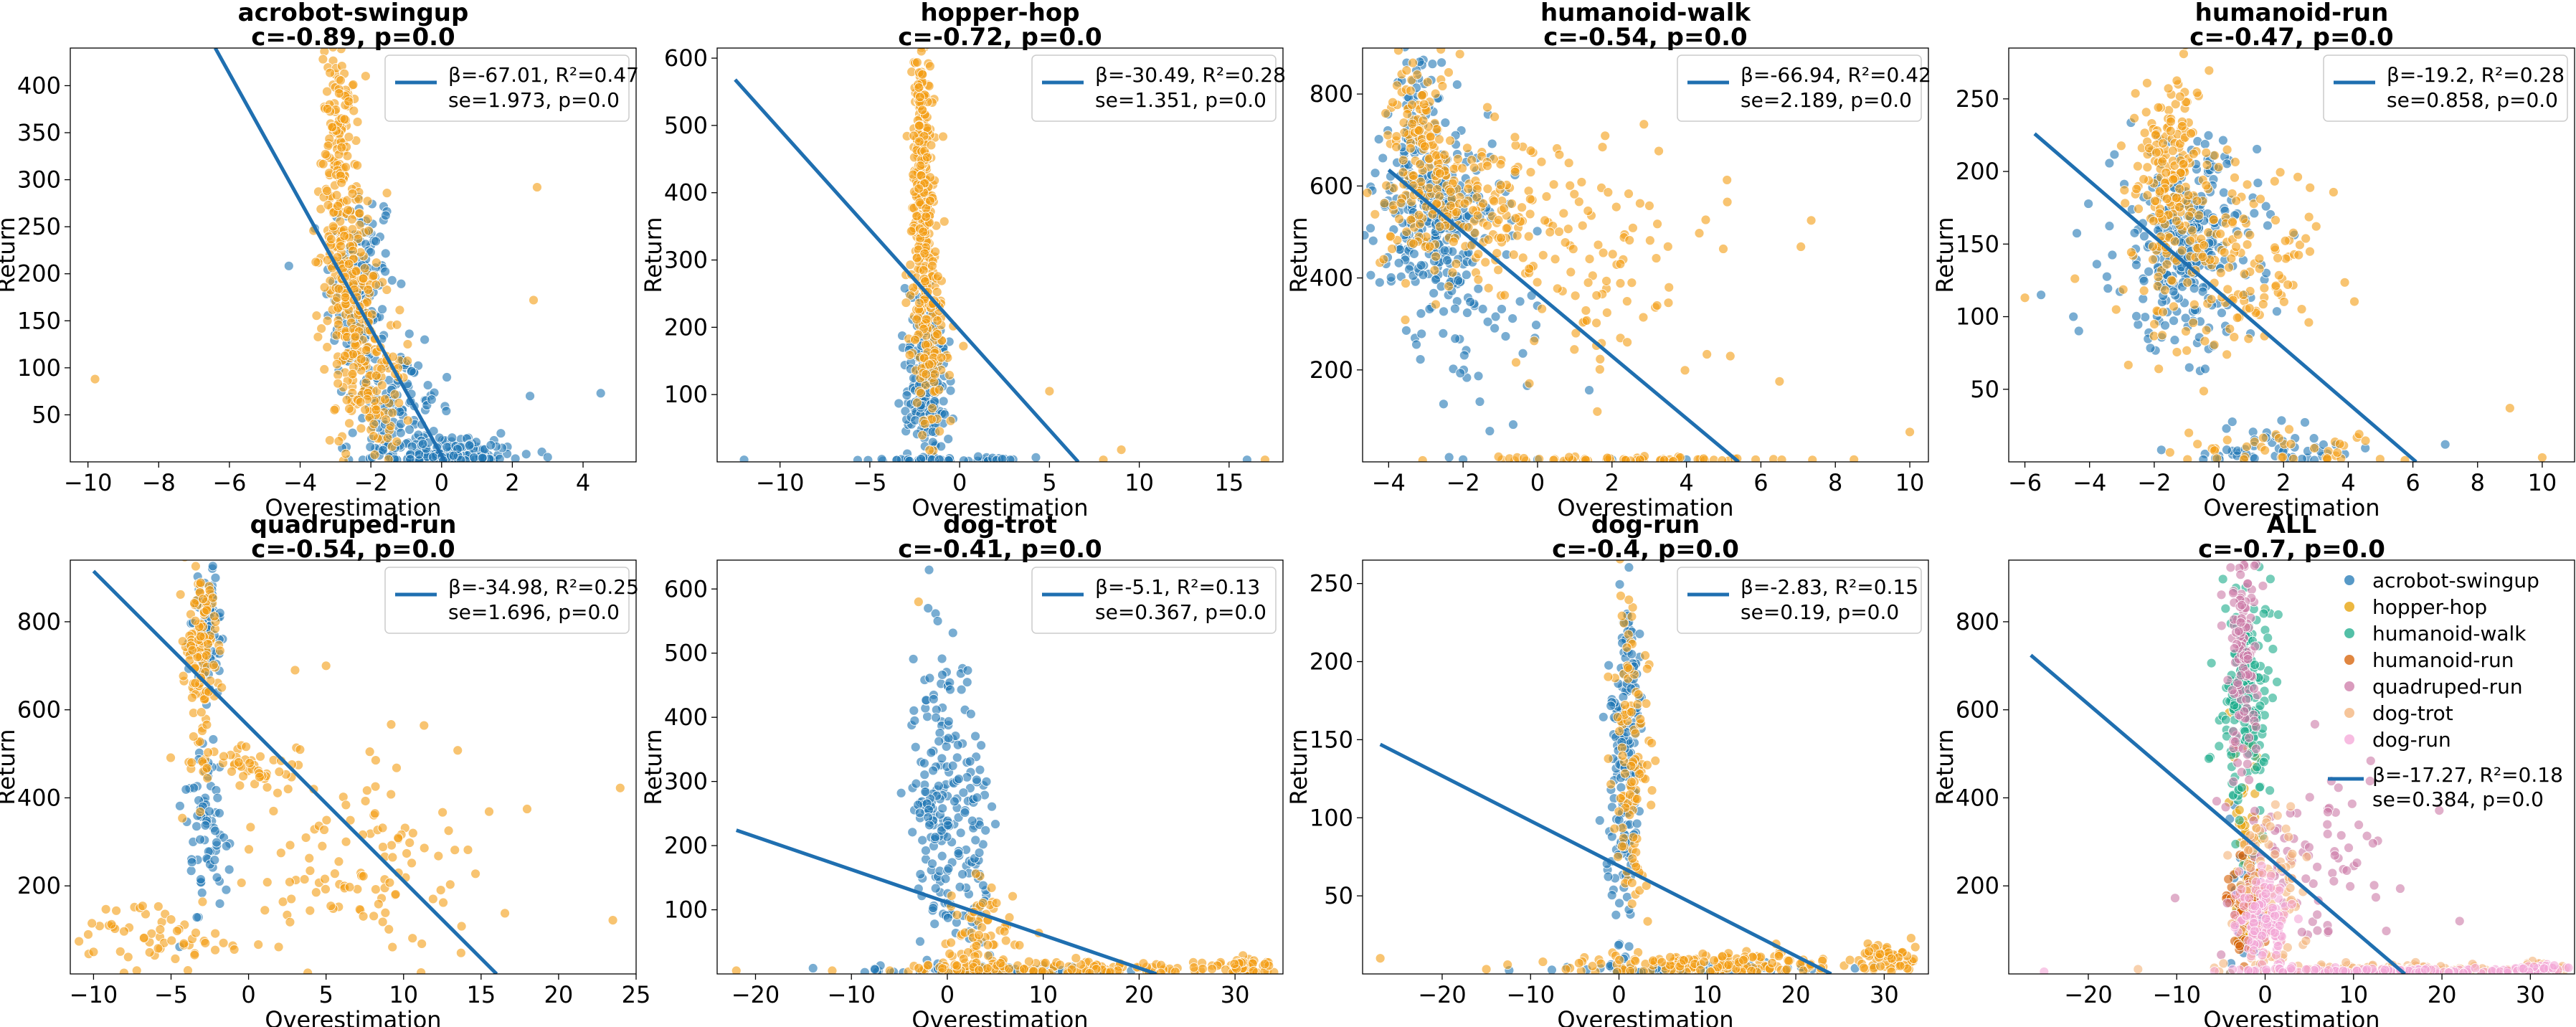 The height and width of the screenshot is (1027, 2576). Describe the element at coordinates (2476, 75) in the screenshot. I see `legend-stats-line1: β=-19.2, R²=0.28` at that location.